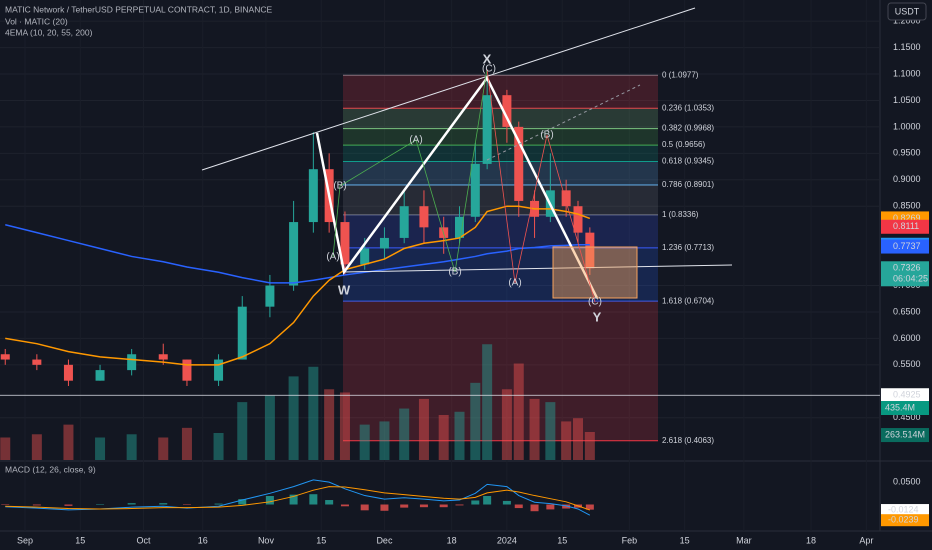  I want to click on wave-label: Y, so click(597, 316).